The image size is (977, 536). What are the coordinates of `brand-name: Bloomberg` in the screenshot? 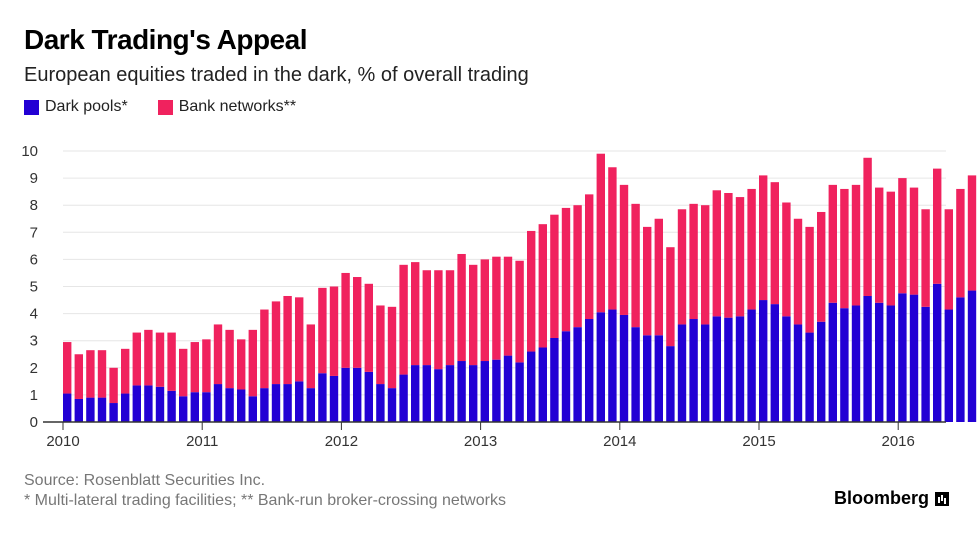 It's located at (881, 498).